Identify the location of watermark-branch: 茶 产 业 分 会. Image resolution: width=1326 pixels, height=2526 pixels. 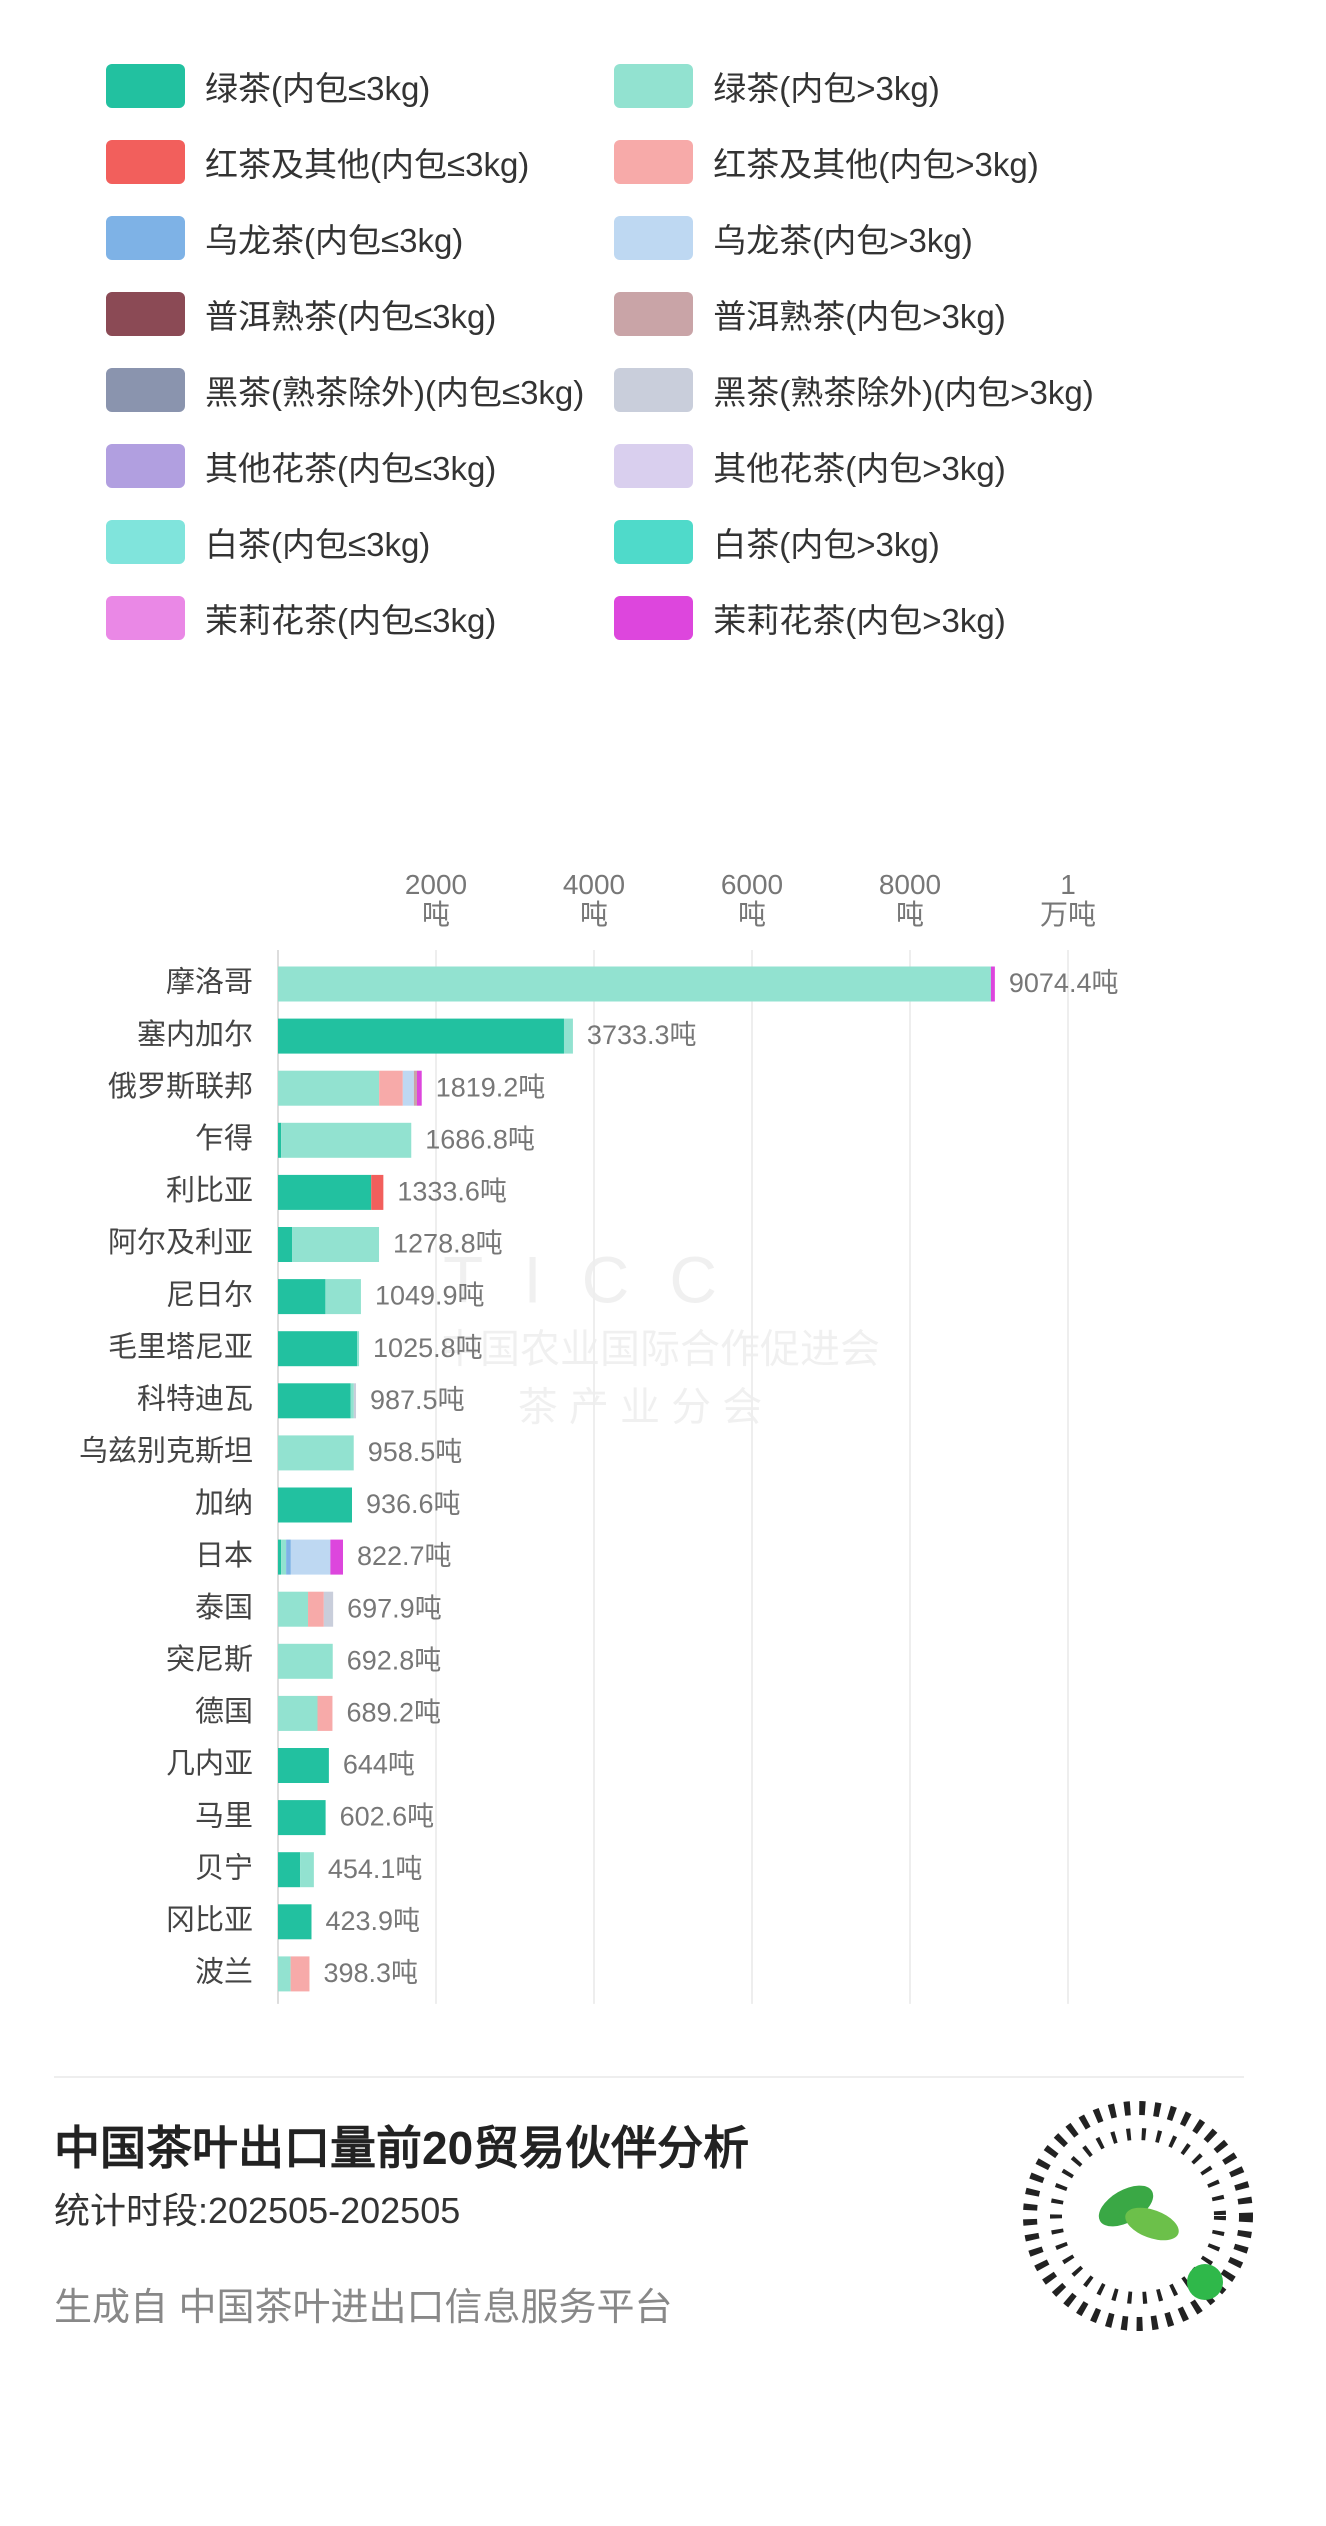
(640, 1408).